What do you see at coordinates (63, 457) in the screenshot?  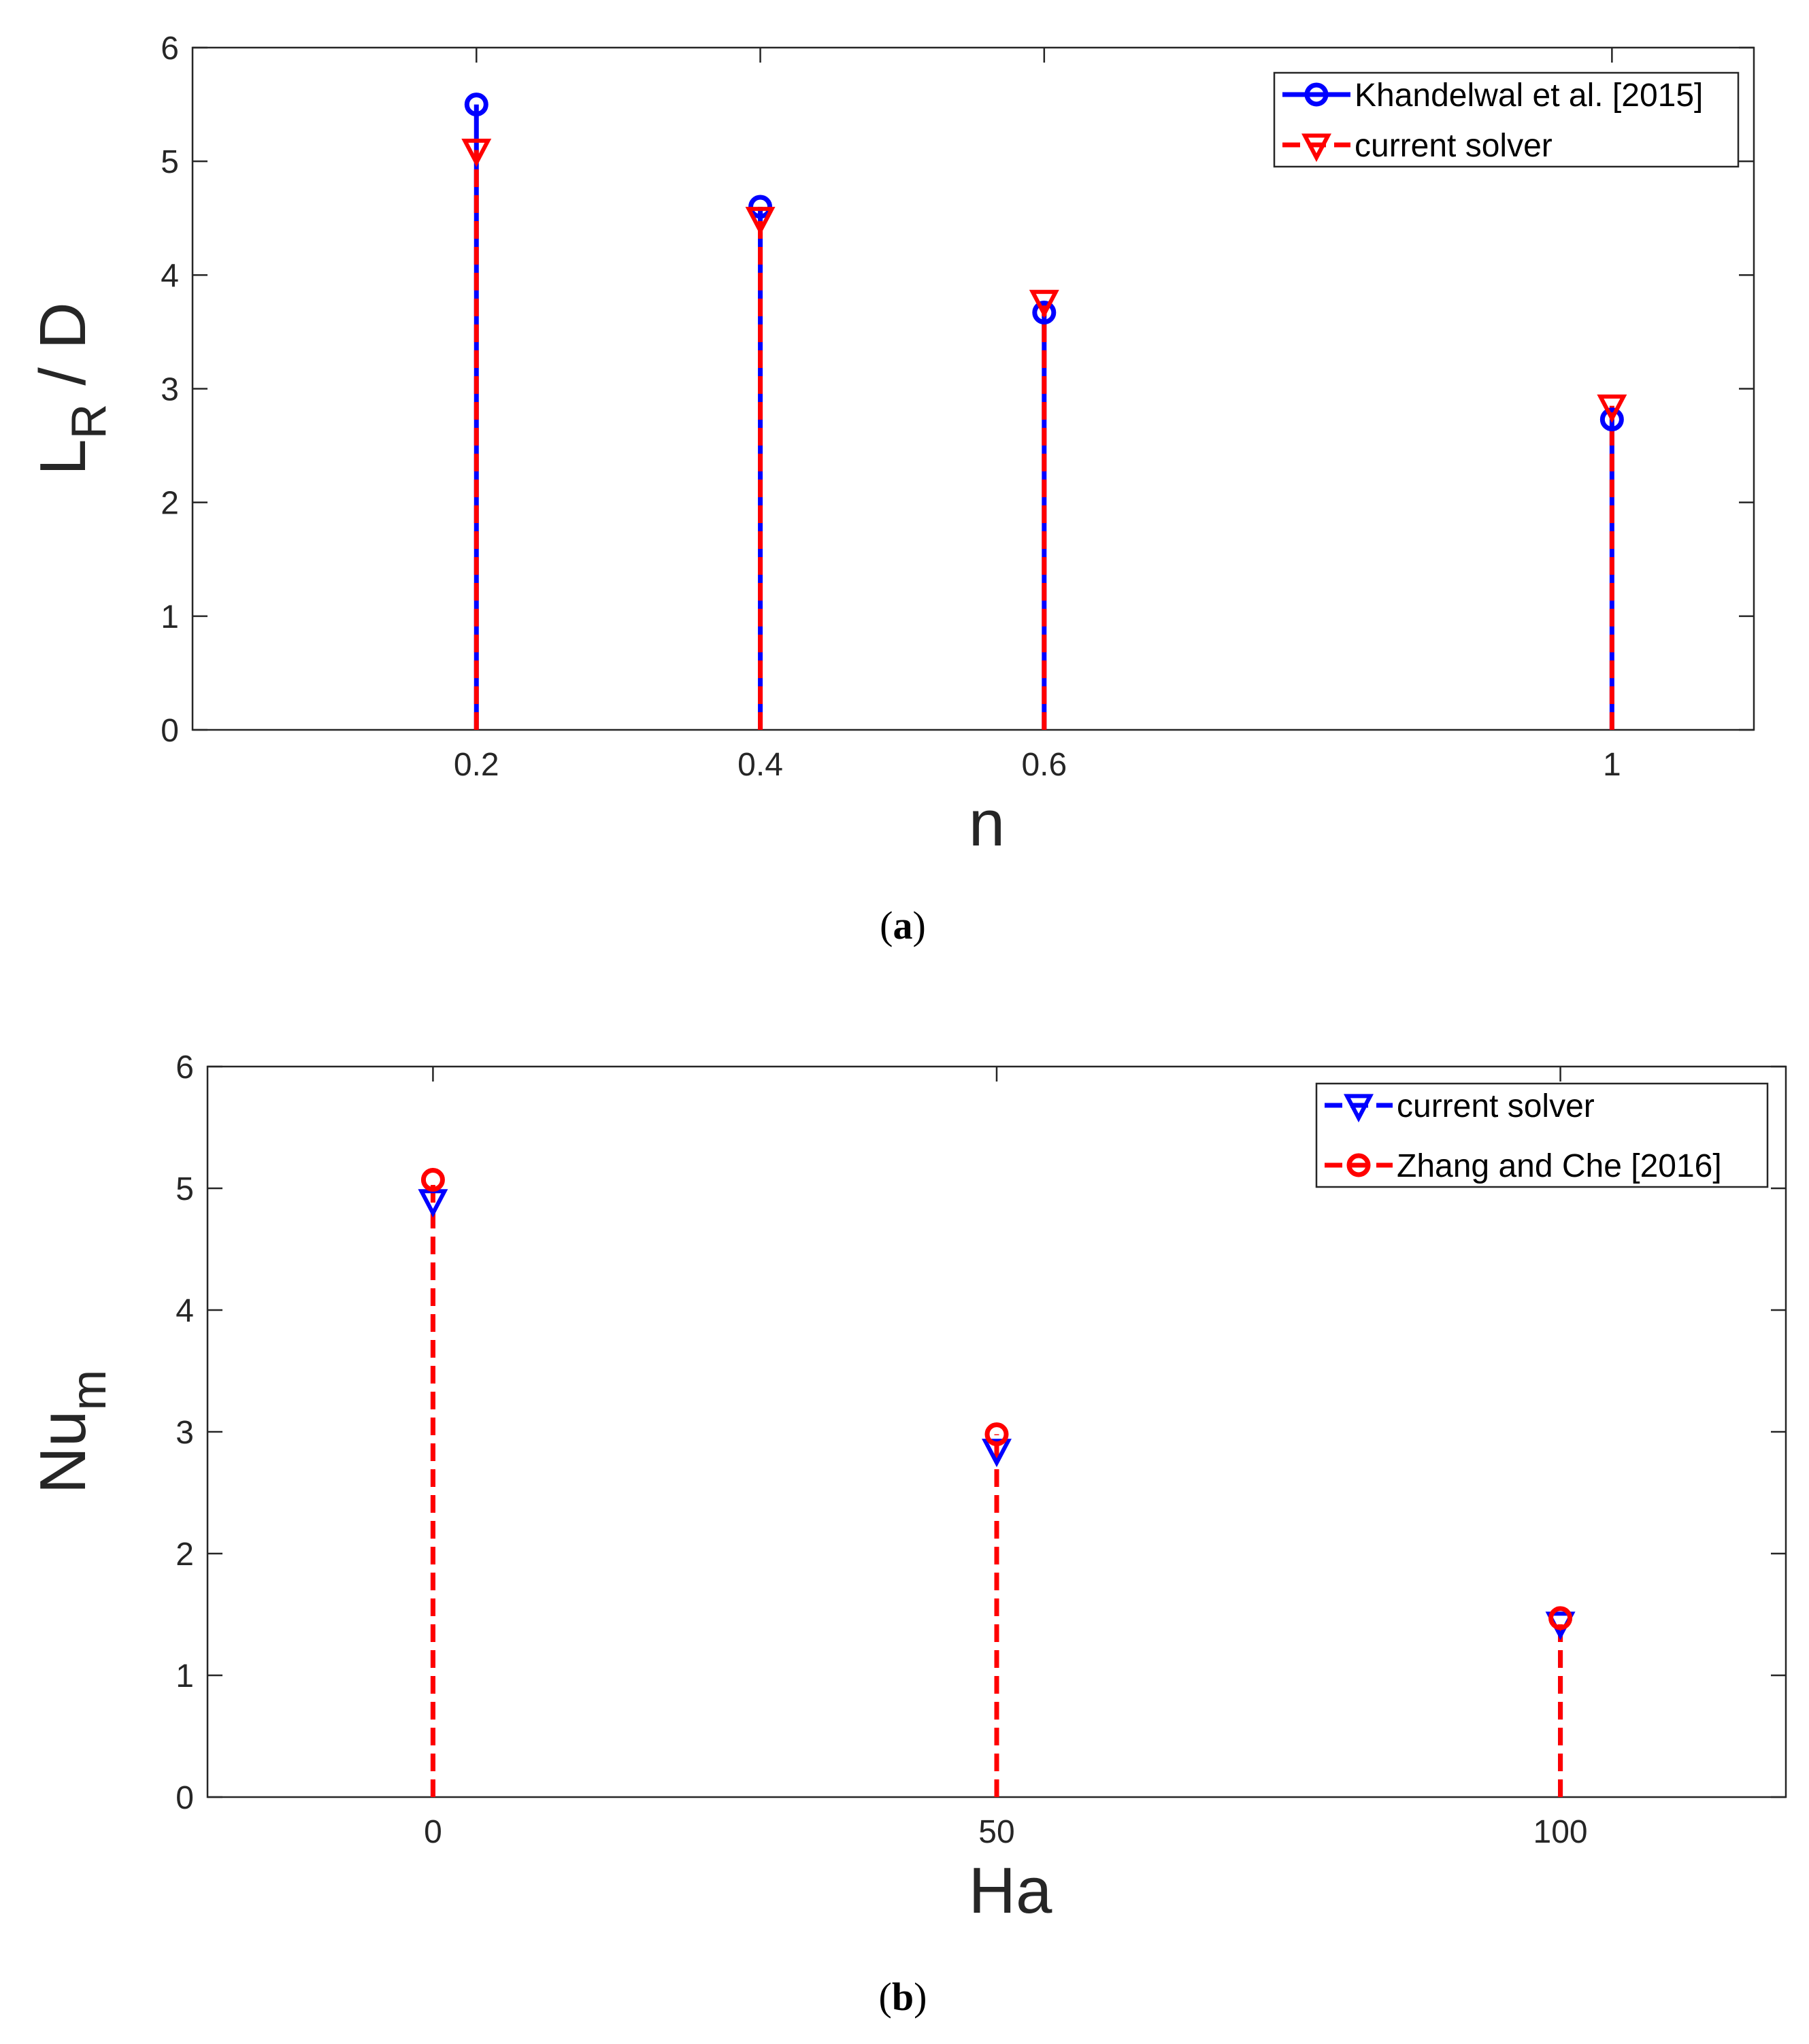 I see `y-axis-title-main: L` at bounding box center [63, 457].